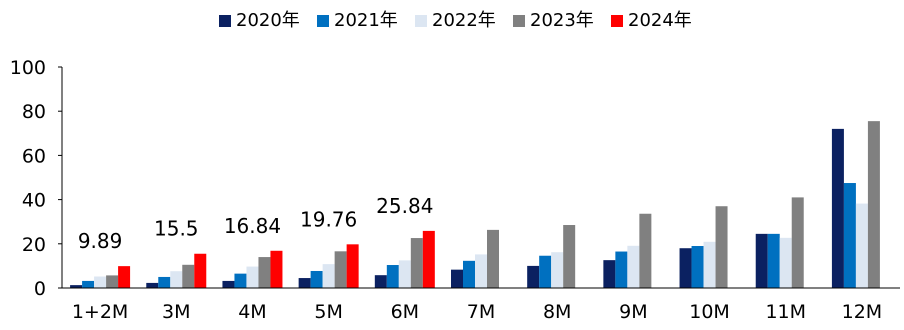 This screenshot has width=904, height=330. Describe the element at coordinates (34, 245) in the screenshot. I see `y-tick-label: 20` at that location.